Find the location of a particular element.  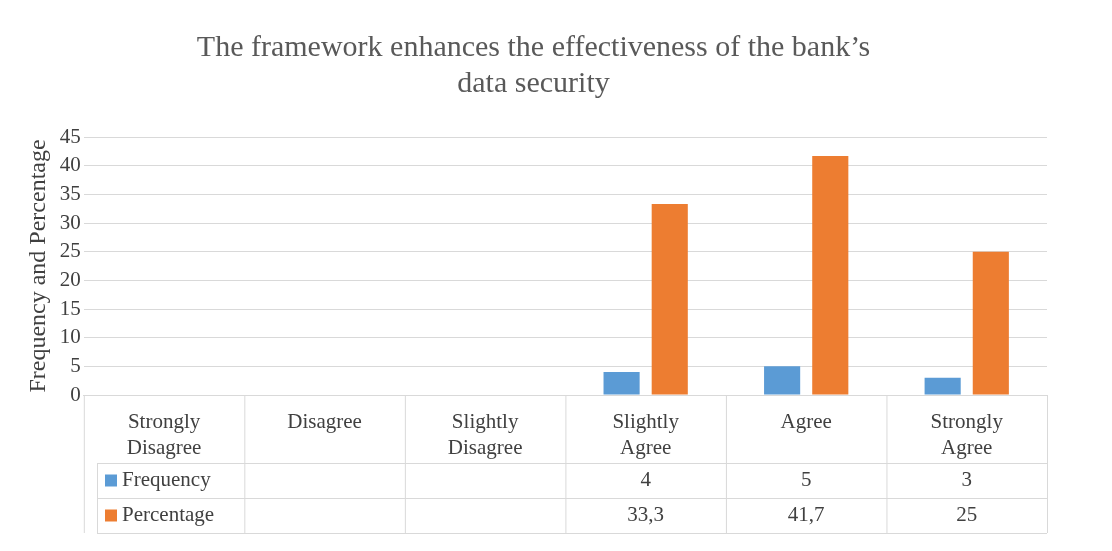

y-tick-label: 35 is located at coordinates (70, 192).